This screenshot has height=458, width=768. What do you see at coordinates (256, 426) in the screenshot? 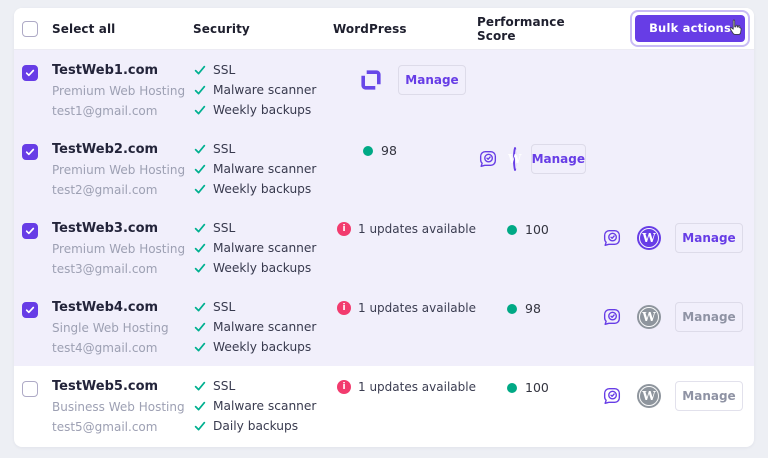
I see `security-label: Daily backups` at bounding box center [256, 426].